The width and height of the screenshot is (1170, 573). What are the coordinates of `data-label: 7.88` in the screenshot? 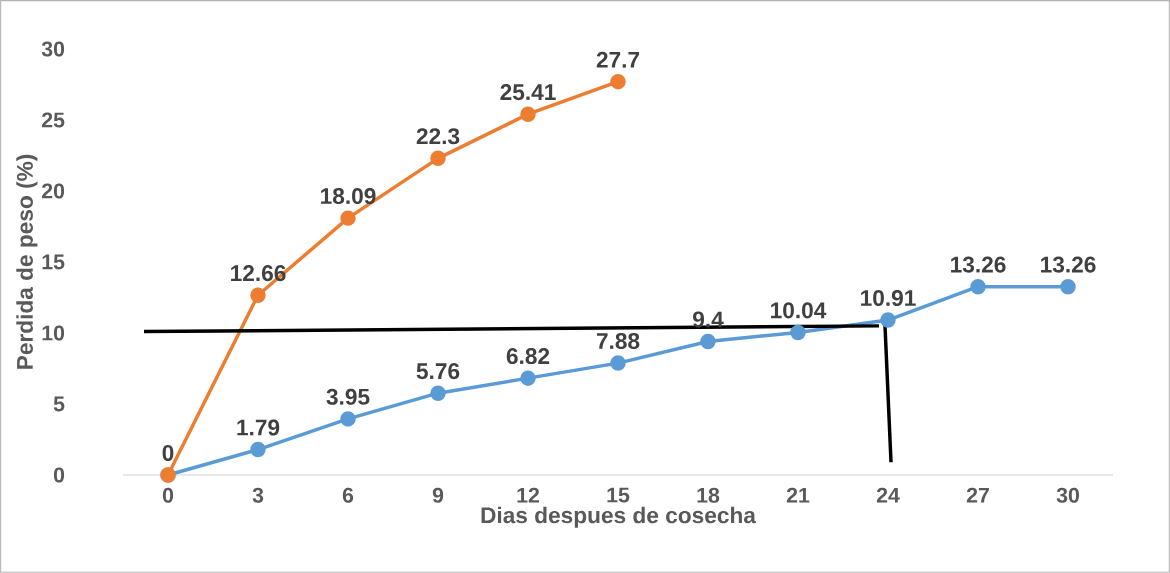 It's located at (618, 341).